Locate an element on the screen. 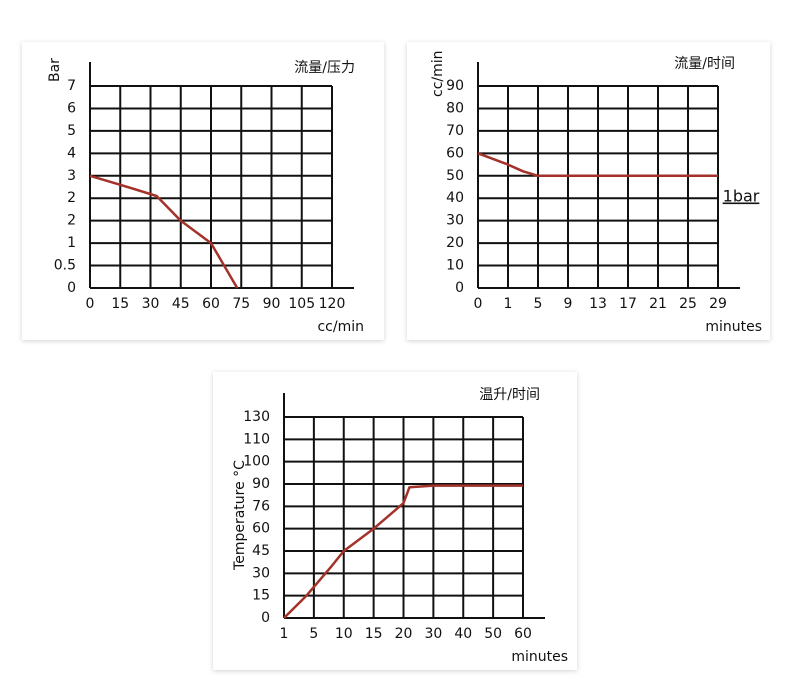 This screenshot has width=790, height=697. y-tick-label: 10 is located at coordinates (455, 266).